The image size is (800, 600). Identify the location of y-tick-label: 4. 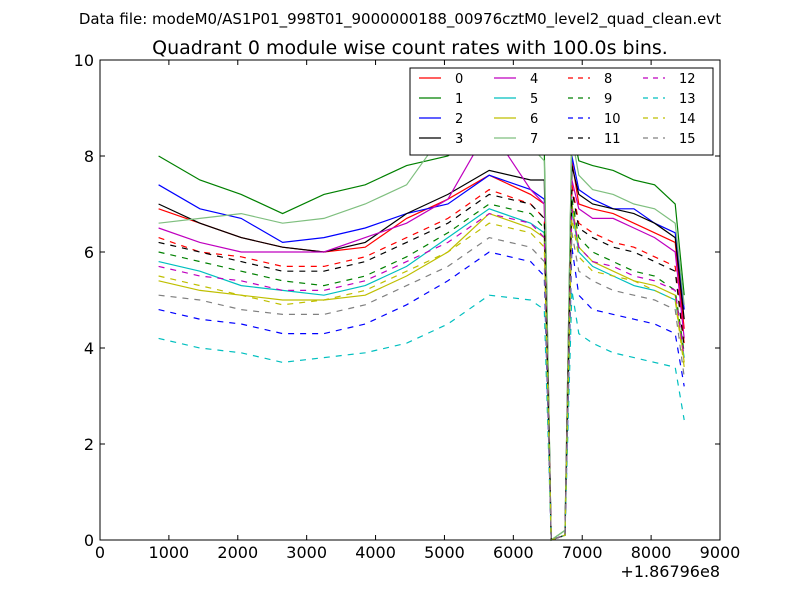
(89, 348).